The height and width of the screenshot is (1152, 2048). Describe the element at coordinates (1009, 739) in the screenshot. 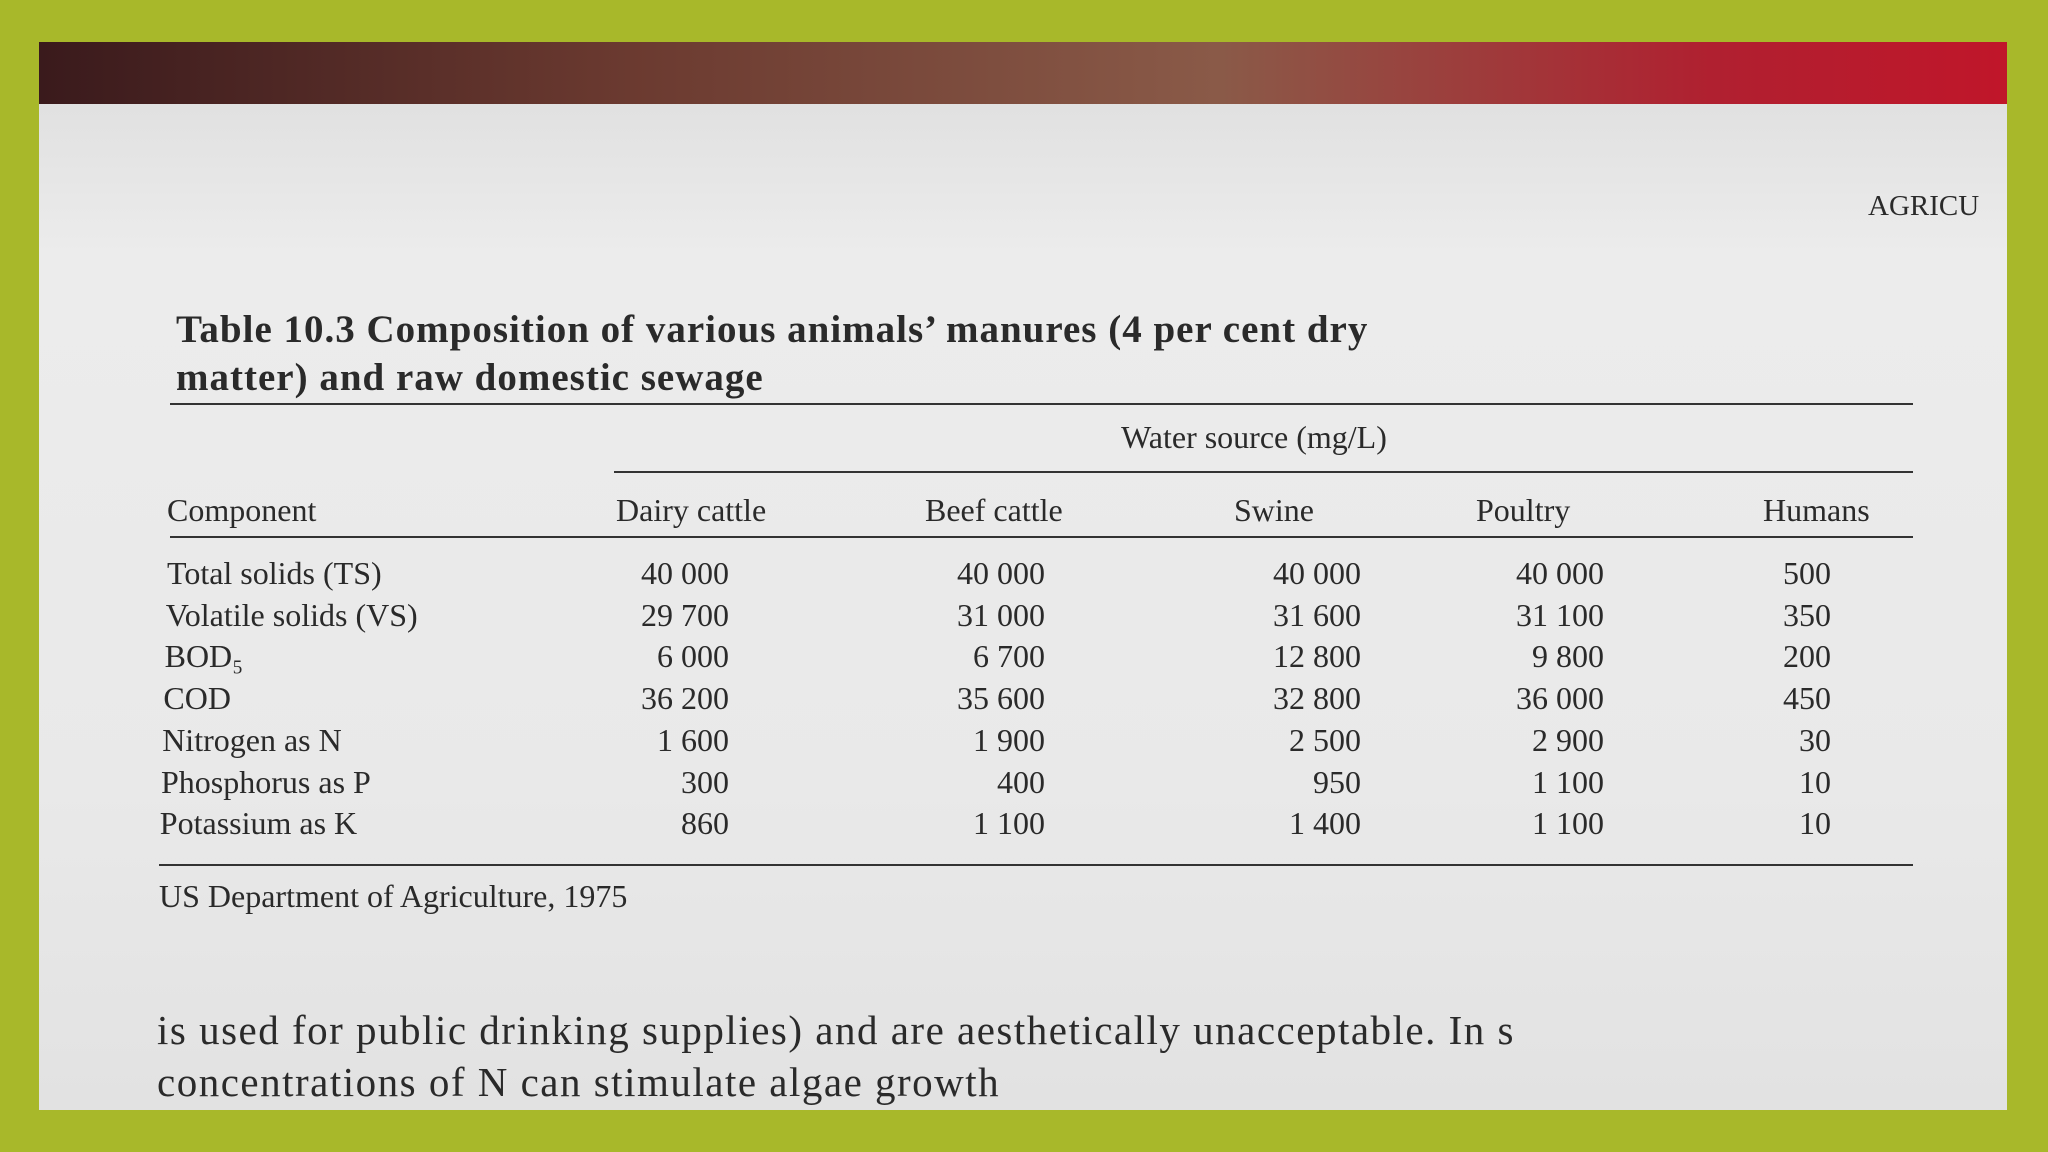

I see `cell-value: 1 900` at that location.